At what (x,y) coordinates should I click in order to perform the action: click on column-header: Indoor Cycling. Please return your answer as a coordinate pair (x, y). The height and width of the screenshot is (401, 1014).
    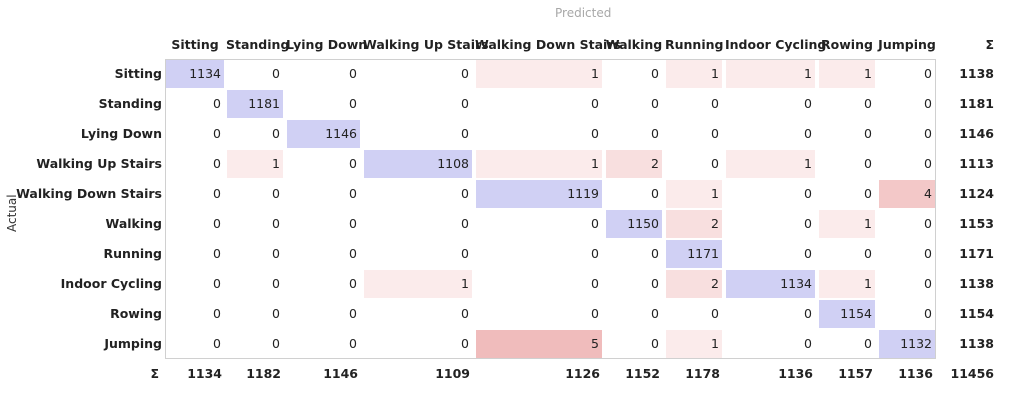
    Looking at the image, I should click on (776, 44).